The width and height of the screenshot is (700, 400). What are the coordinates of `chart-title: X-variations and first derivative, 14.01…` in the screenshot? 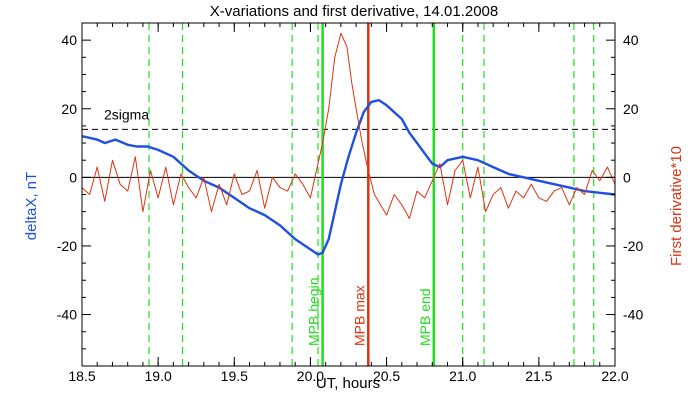 It's located at (354, 11).